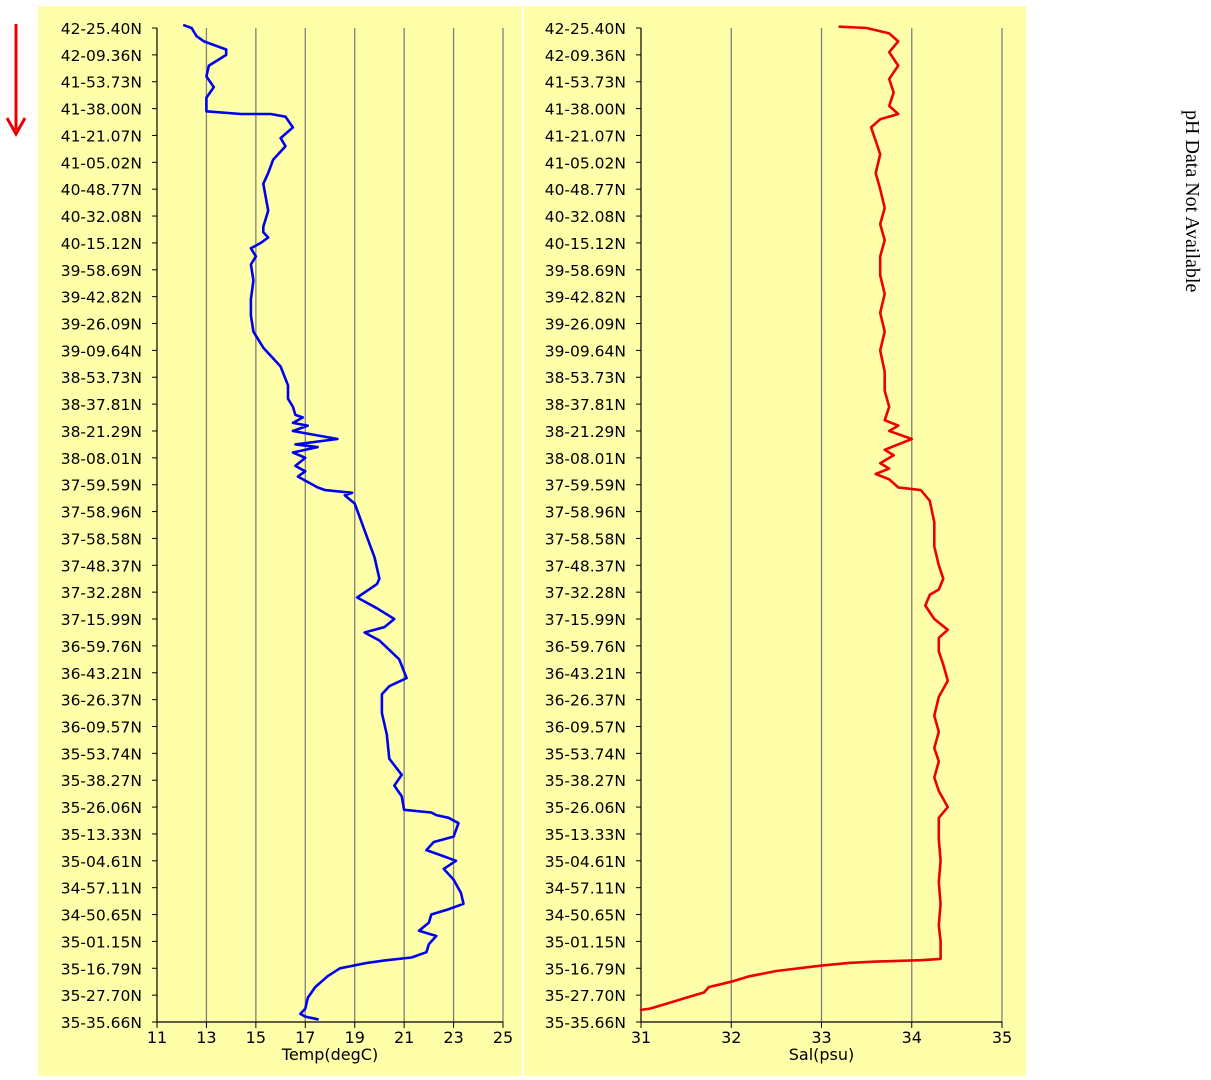 This screenshot has height=1080, width=1211. Describe the element at coordinates (206, 1037) in the screenshot. I see `temp-x-tick-label: 13` at that location.